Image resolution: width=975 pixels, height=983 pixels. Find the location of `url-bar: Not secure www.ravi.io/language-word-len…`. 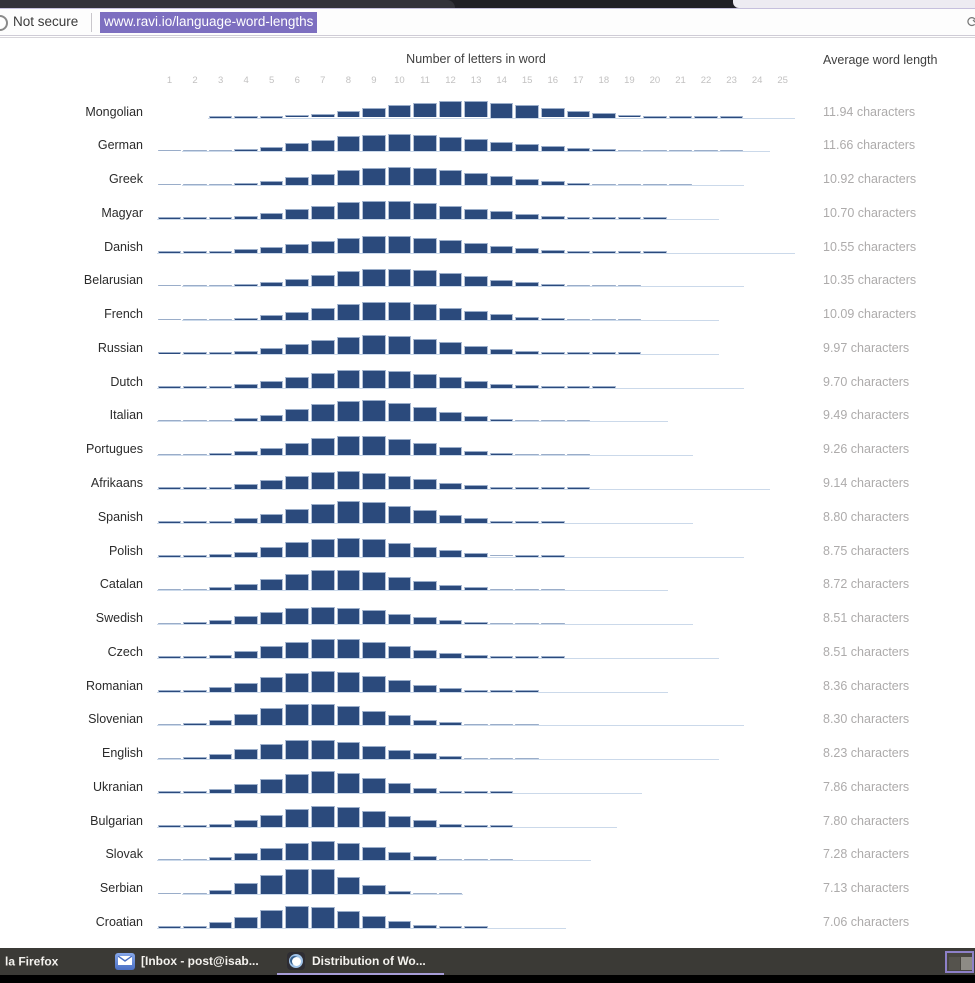

url-bar: Not secure www.ravi.io/language-word-len… is located at coordinates (487, 22).